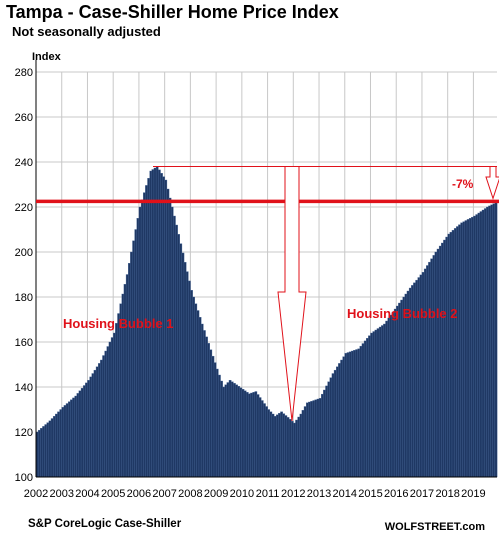  Describe the element at coordinates (492, 183) in the screenshot. I see `decline-arrow` at that location.